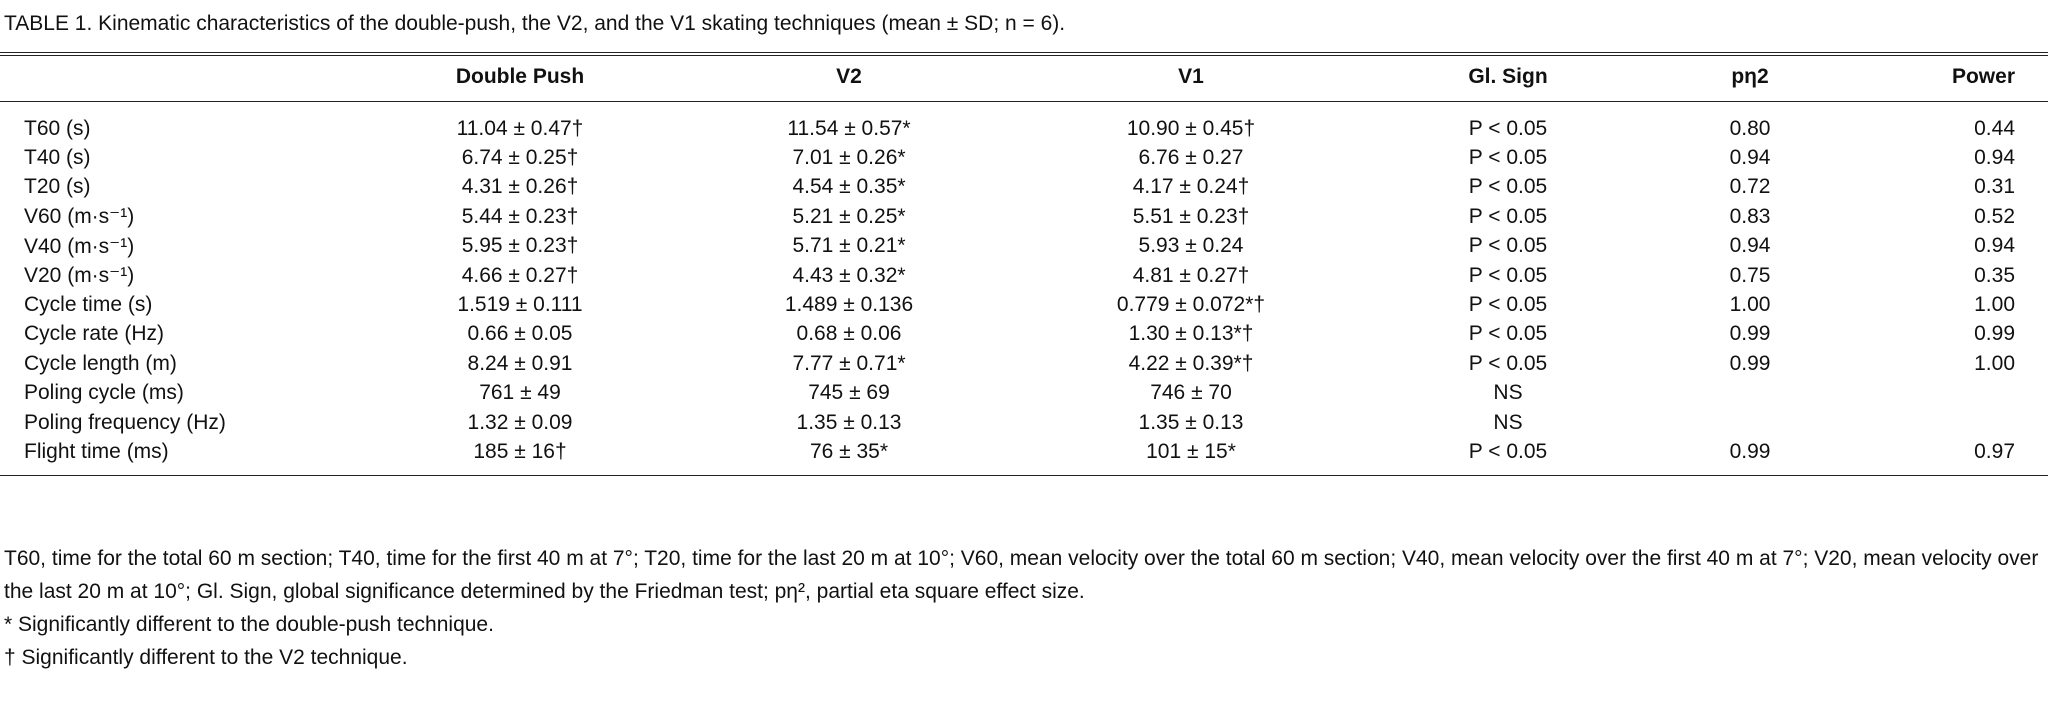 Image resolution: width=2048 pixels, height=714 pixels. I want to click on column-header: V2, so click(849, 76).